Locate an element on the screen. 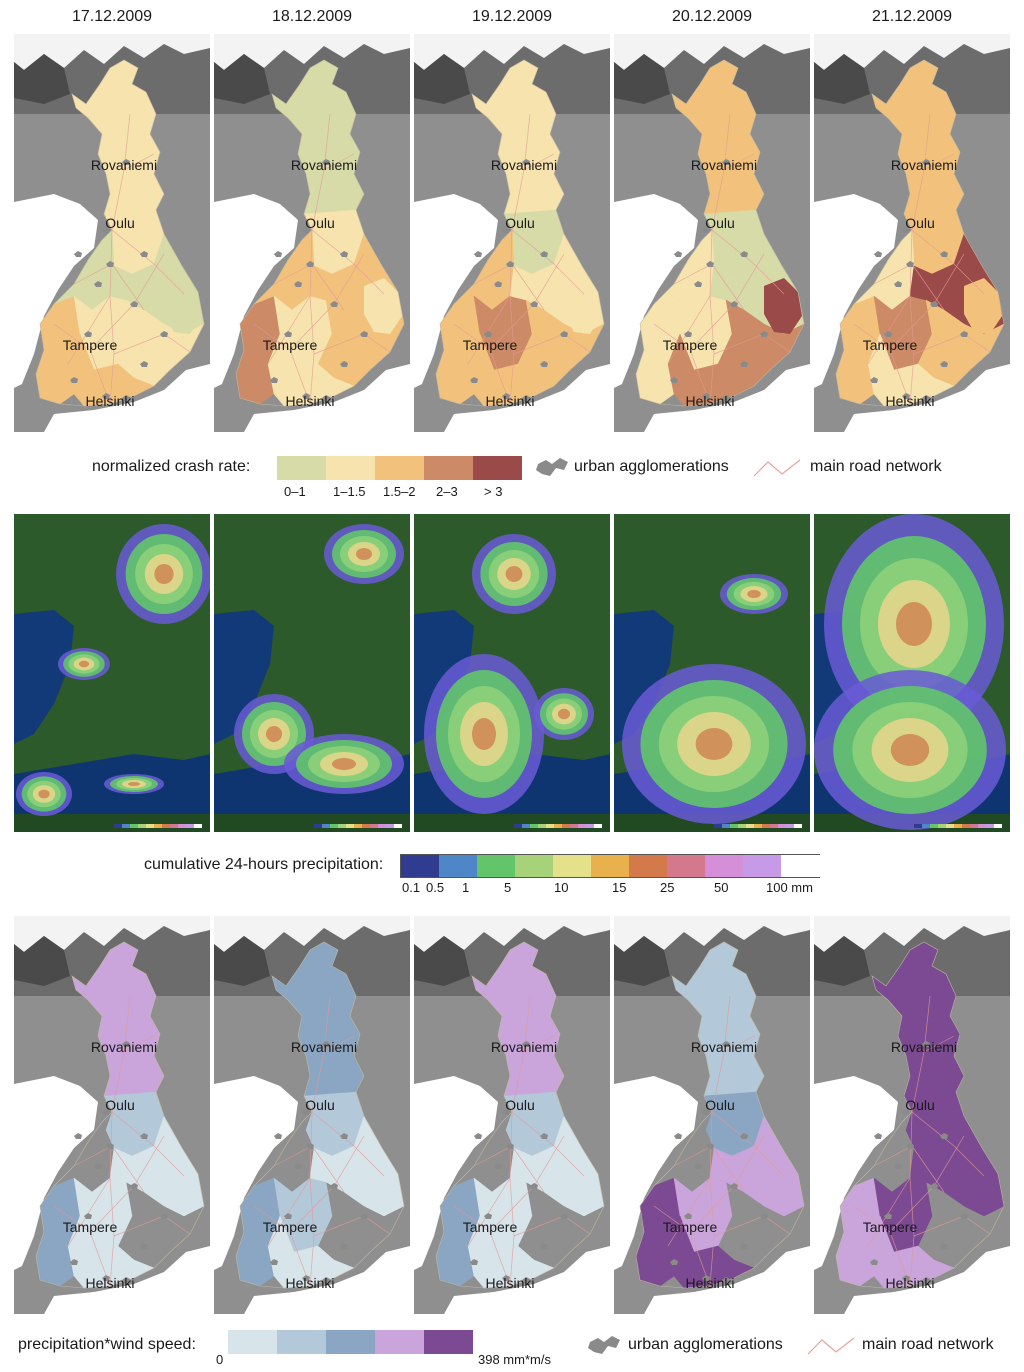  precip-legend-title: cumulative 24-hours precipitation: is located at coordinates (264, 864).